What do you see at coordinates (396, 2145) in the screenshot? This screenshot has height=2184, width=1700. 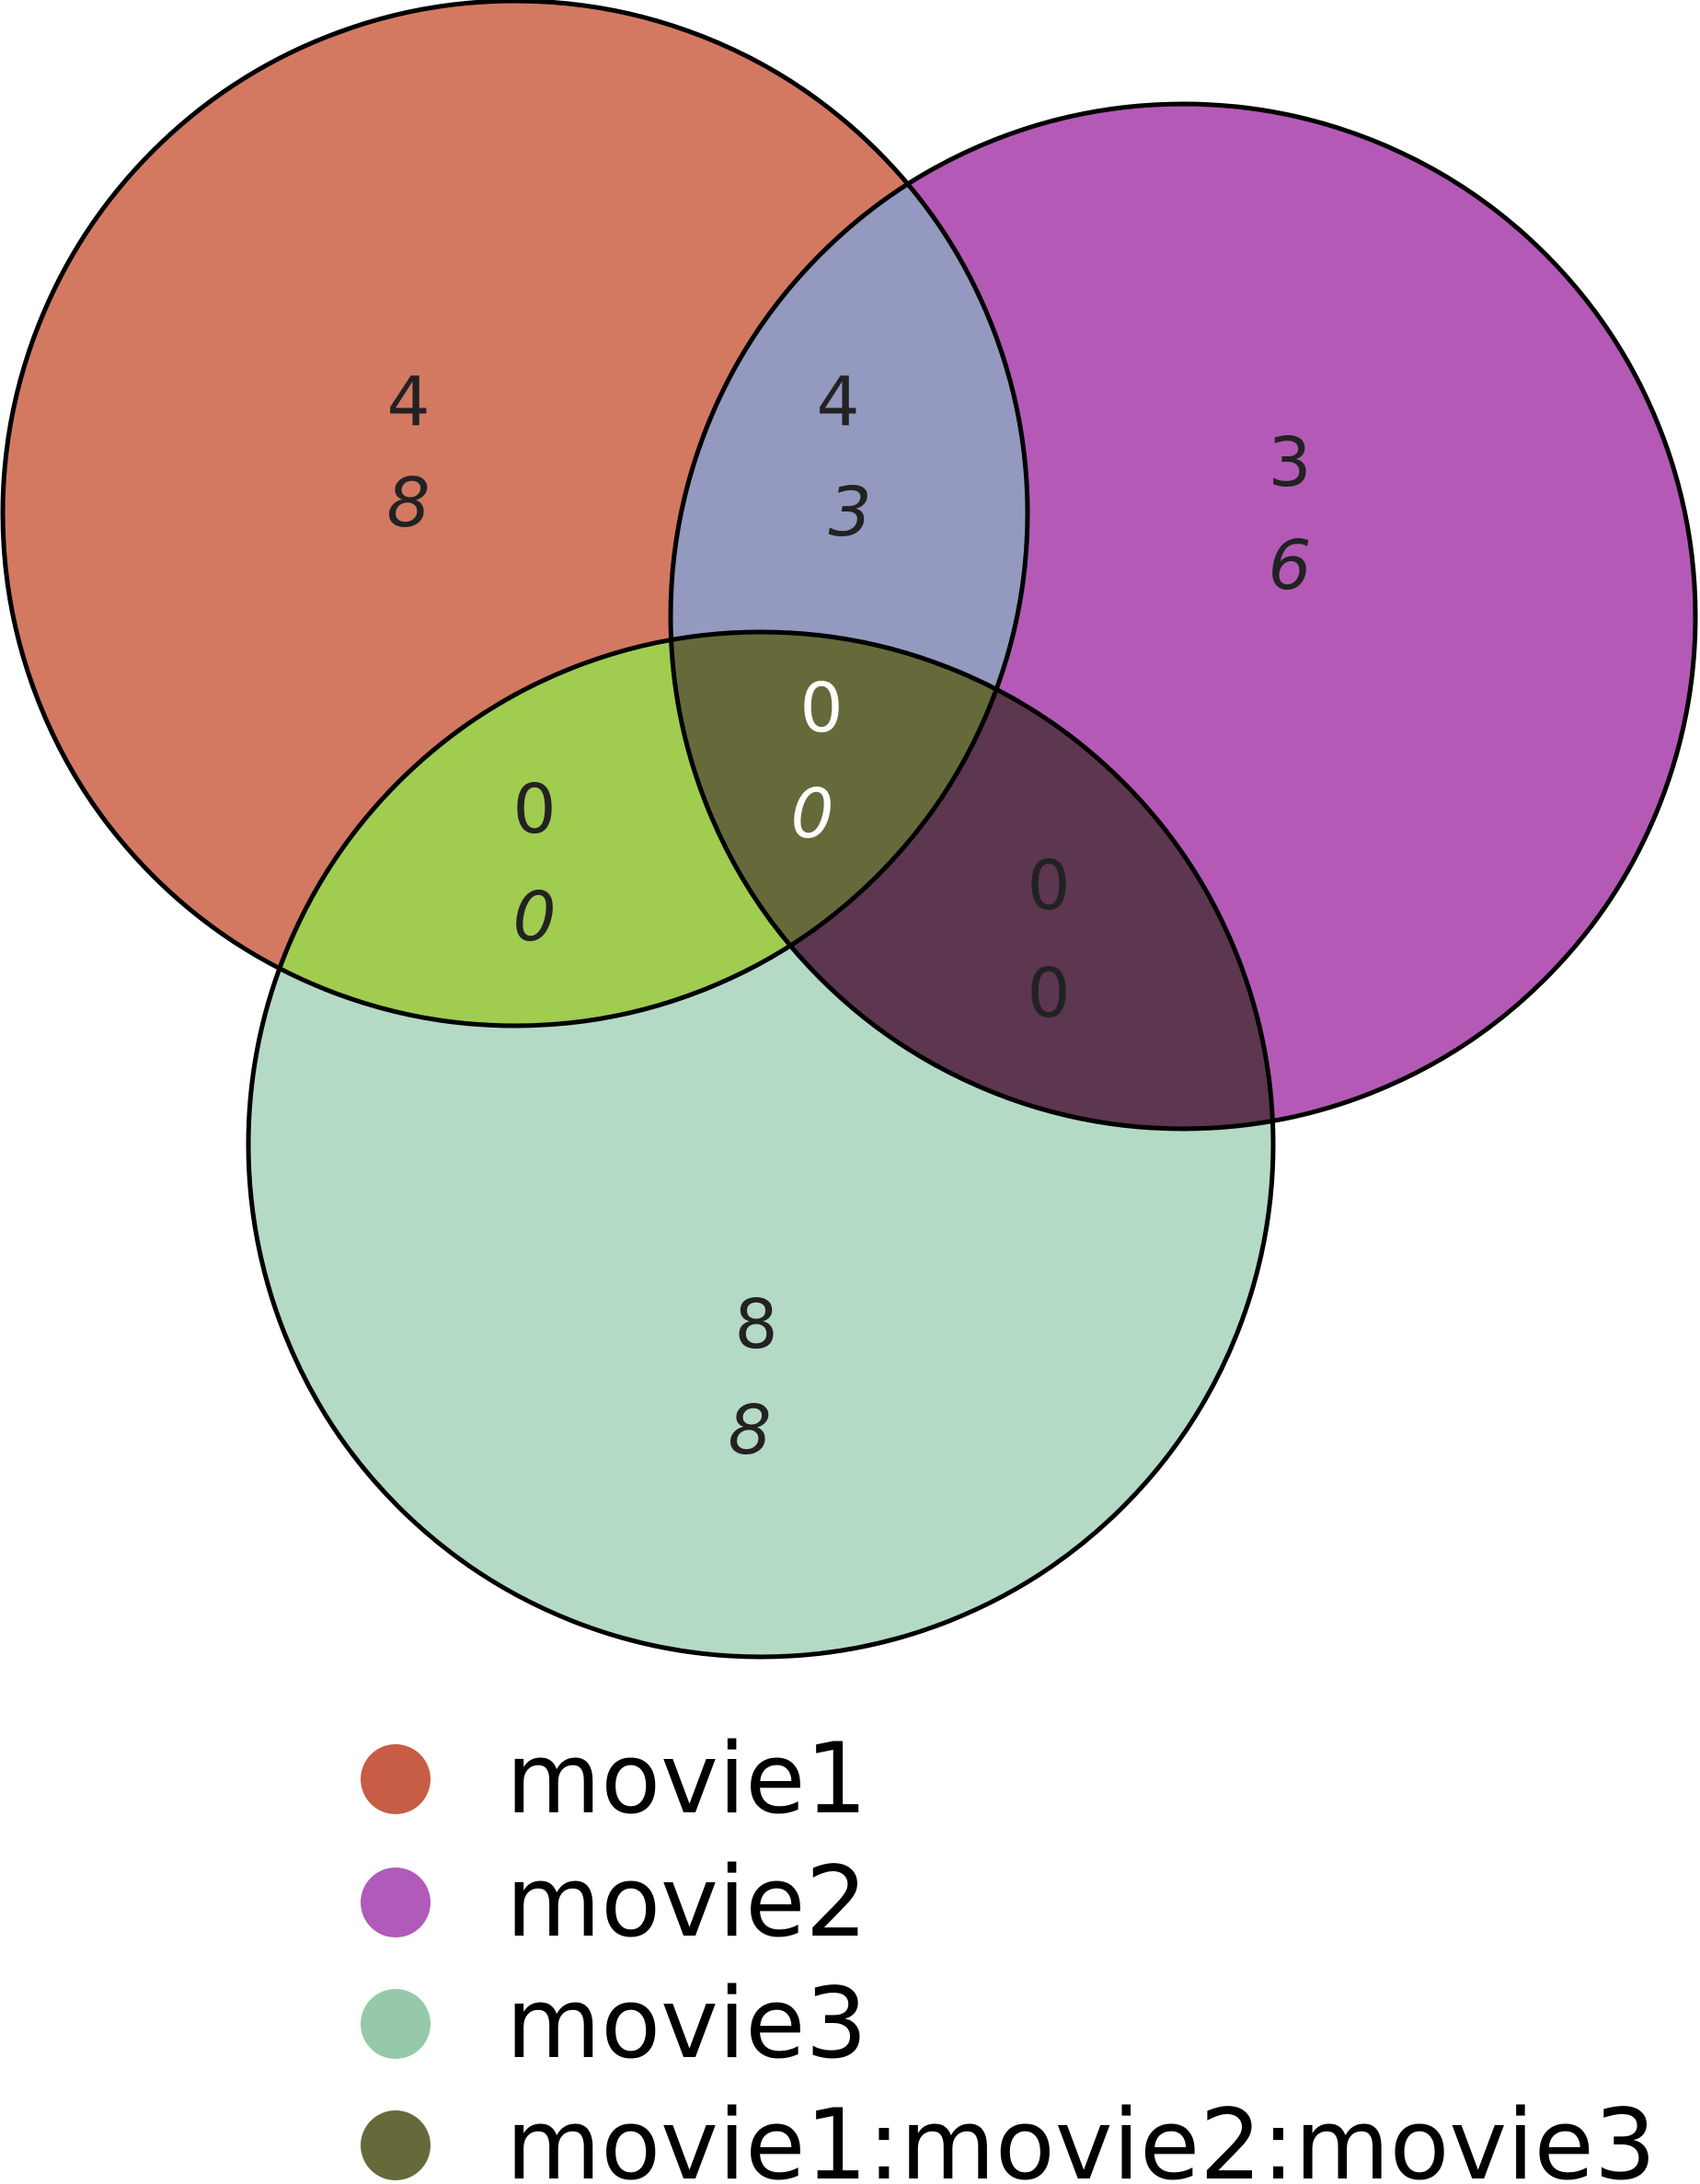 I see `legend-swatch-movie1-movie2-movie3` at bounding box center [396, 2145].